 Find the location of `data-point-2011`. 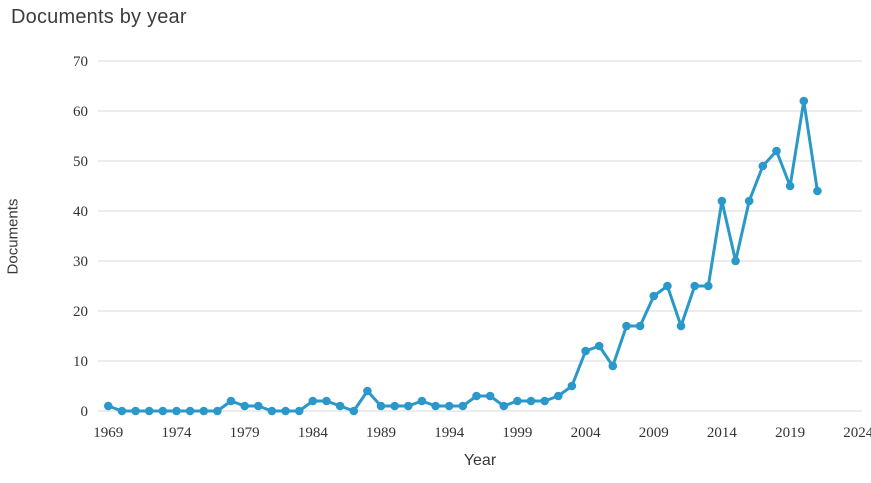

data-point-2011 is located at coordinates (681, 326).